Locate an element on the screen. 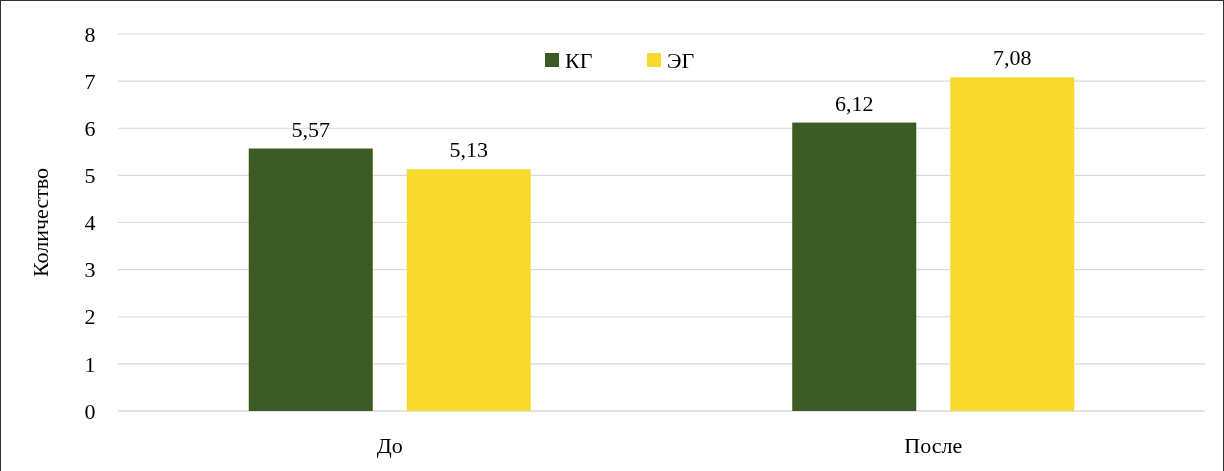  data-label: 5,57 is located at coordinates (310, 129).